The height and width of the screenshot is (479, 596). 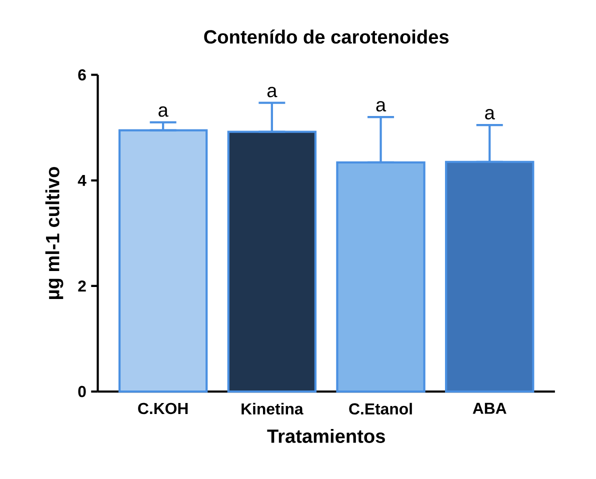 What do you see at coordinates (54, 232) in the screenshot?
I see `y-axis-title: µg ml-1 cultivo` at bounding box center [54, 232].